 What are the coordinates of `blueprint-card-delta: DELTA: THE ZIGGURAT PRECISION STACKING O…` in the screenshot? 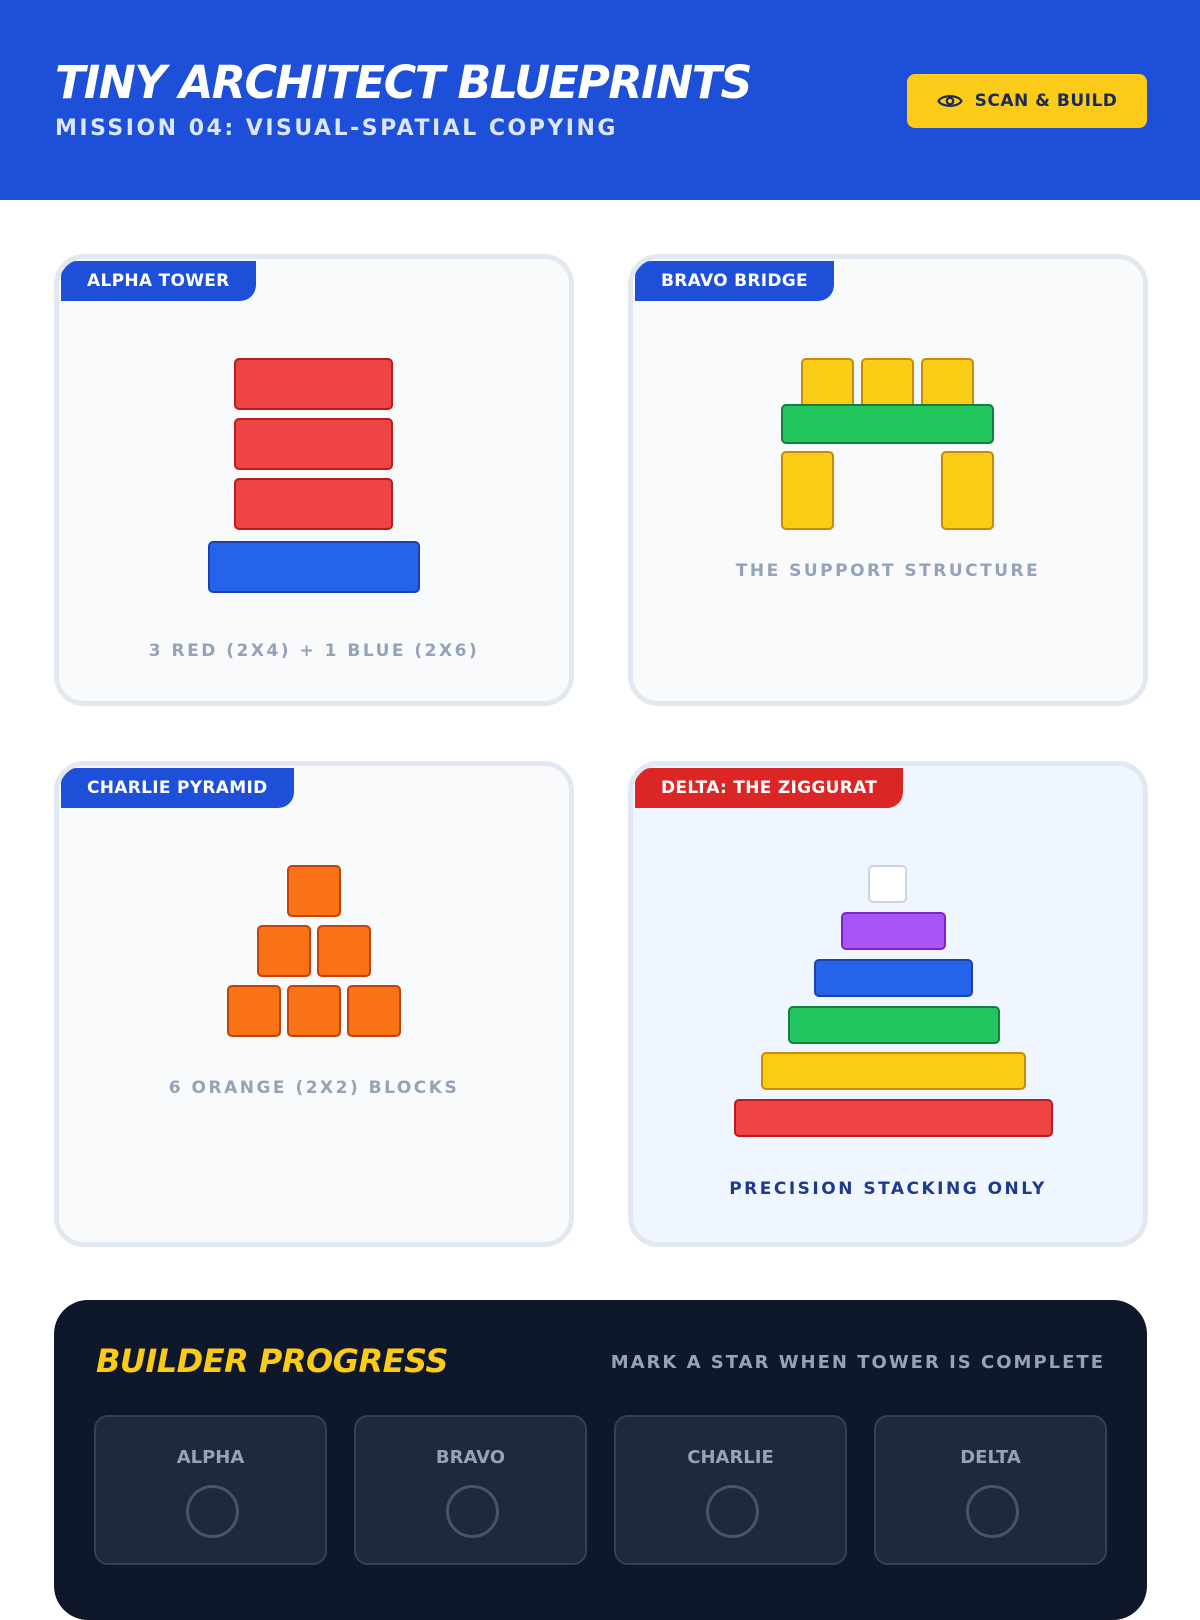 It's located at (888, 1004).